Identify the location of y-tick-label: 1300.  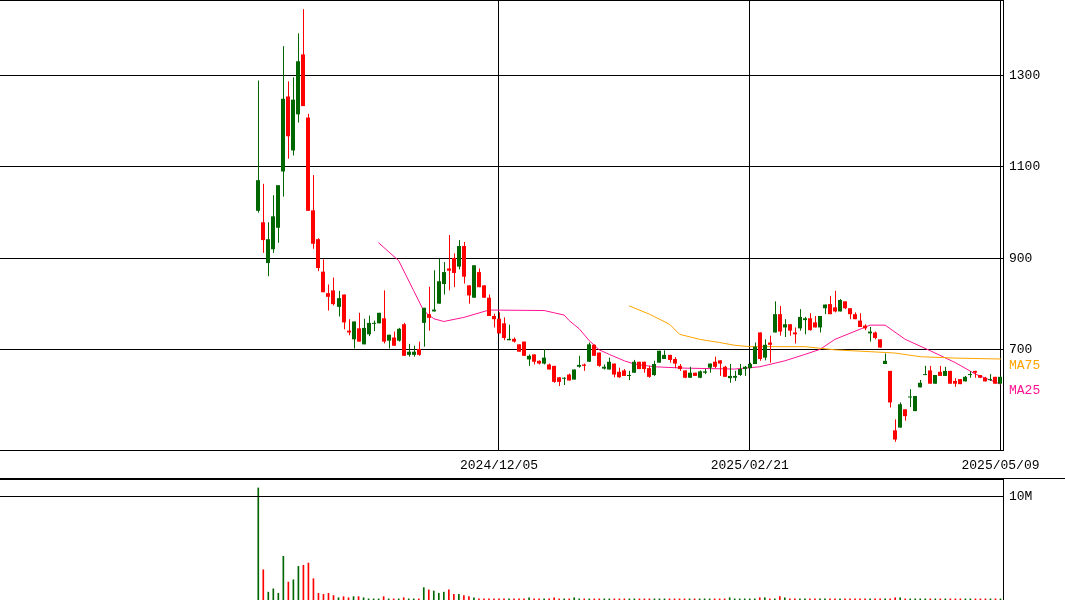
(1025, 75).